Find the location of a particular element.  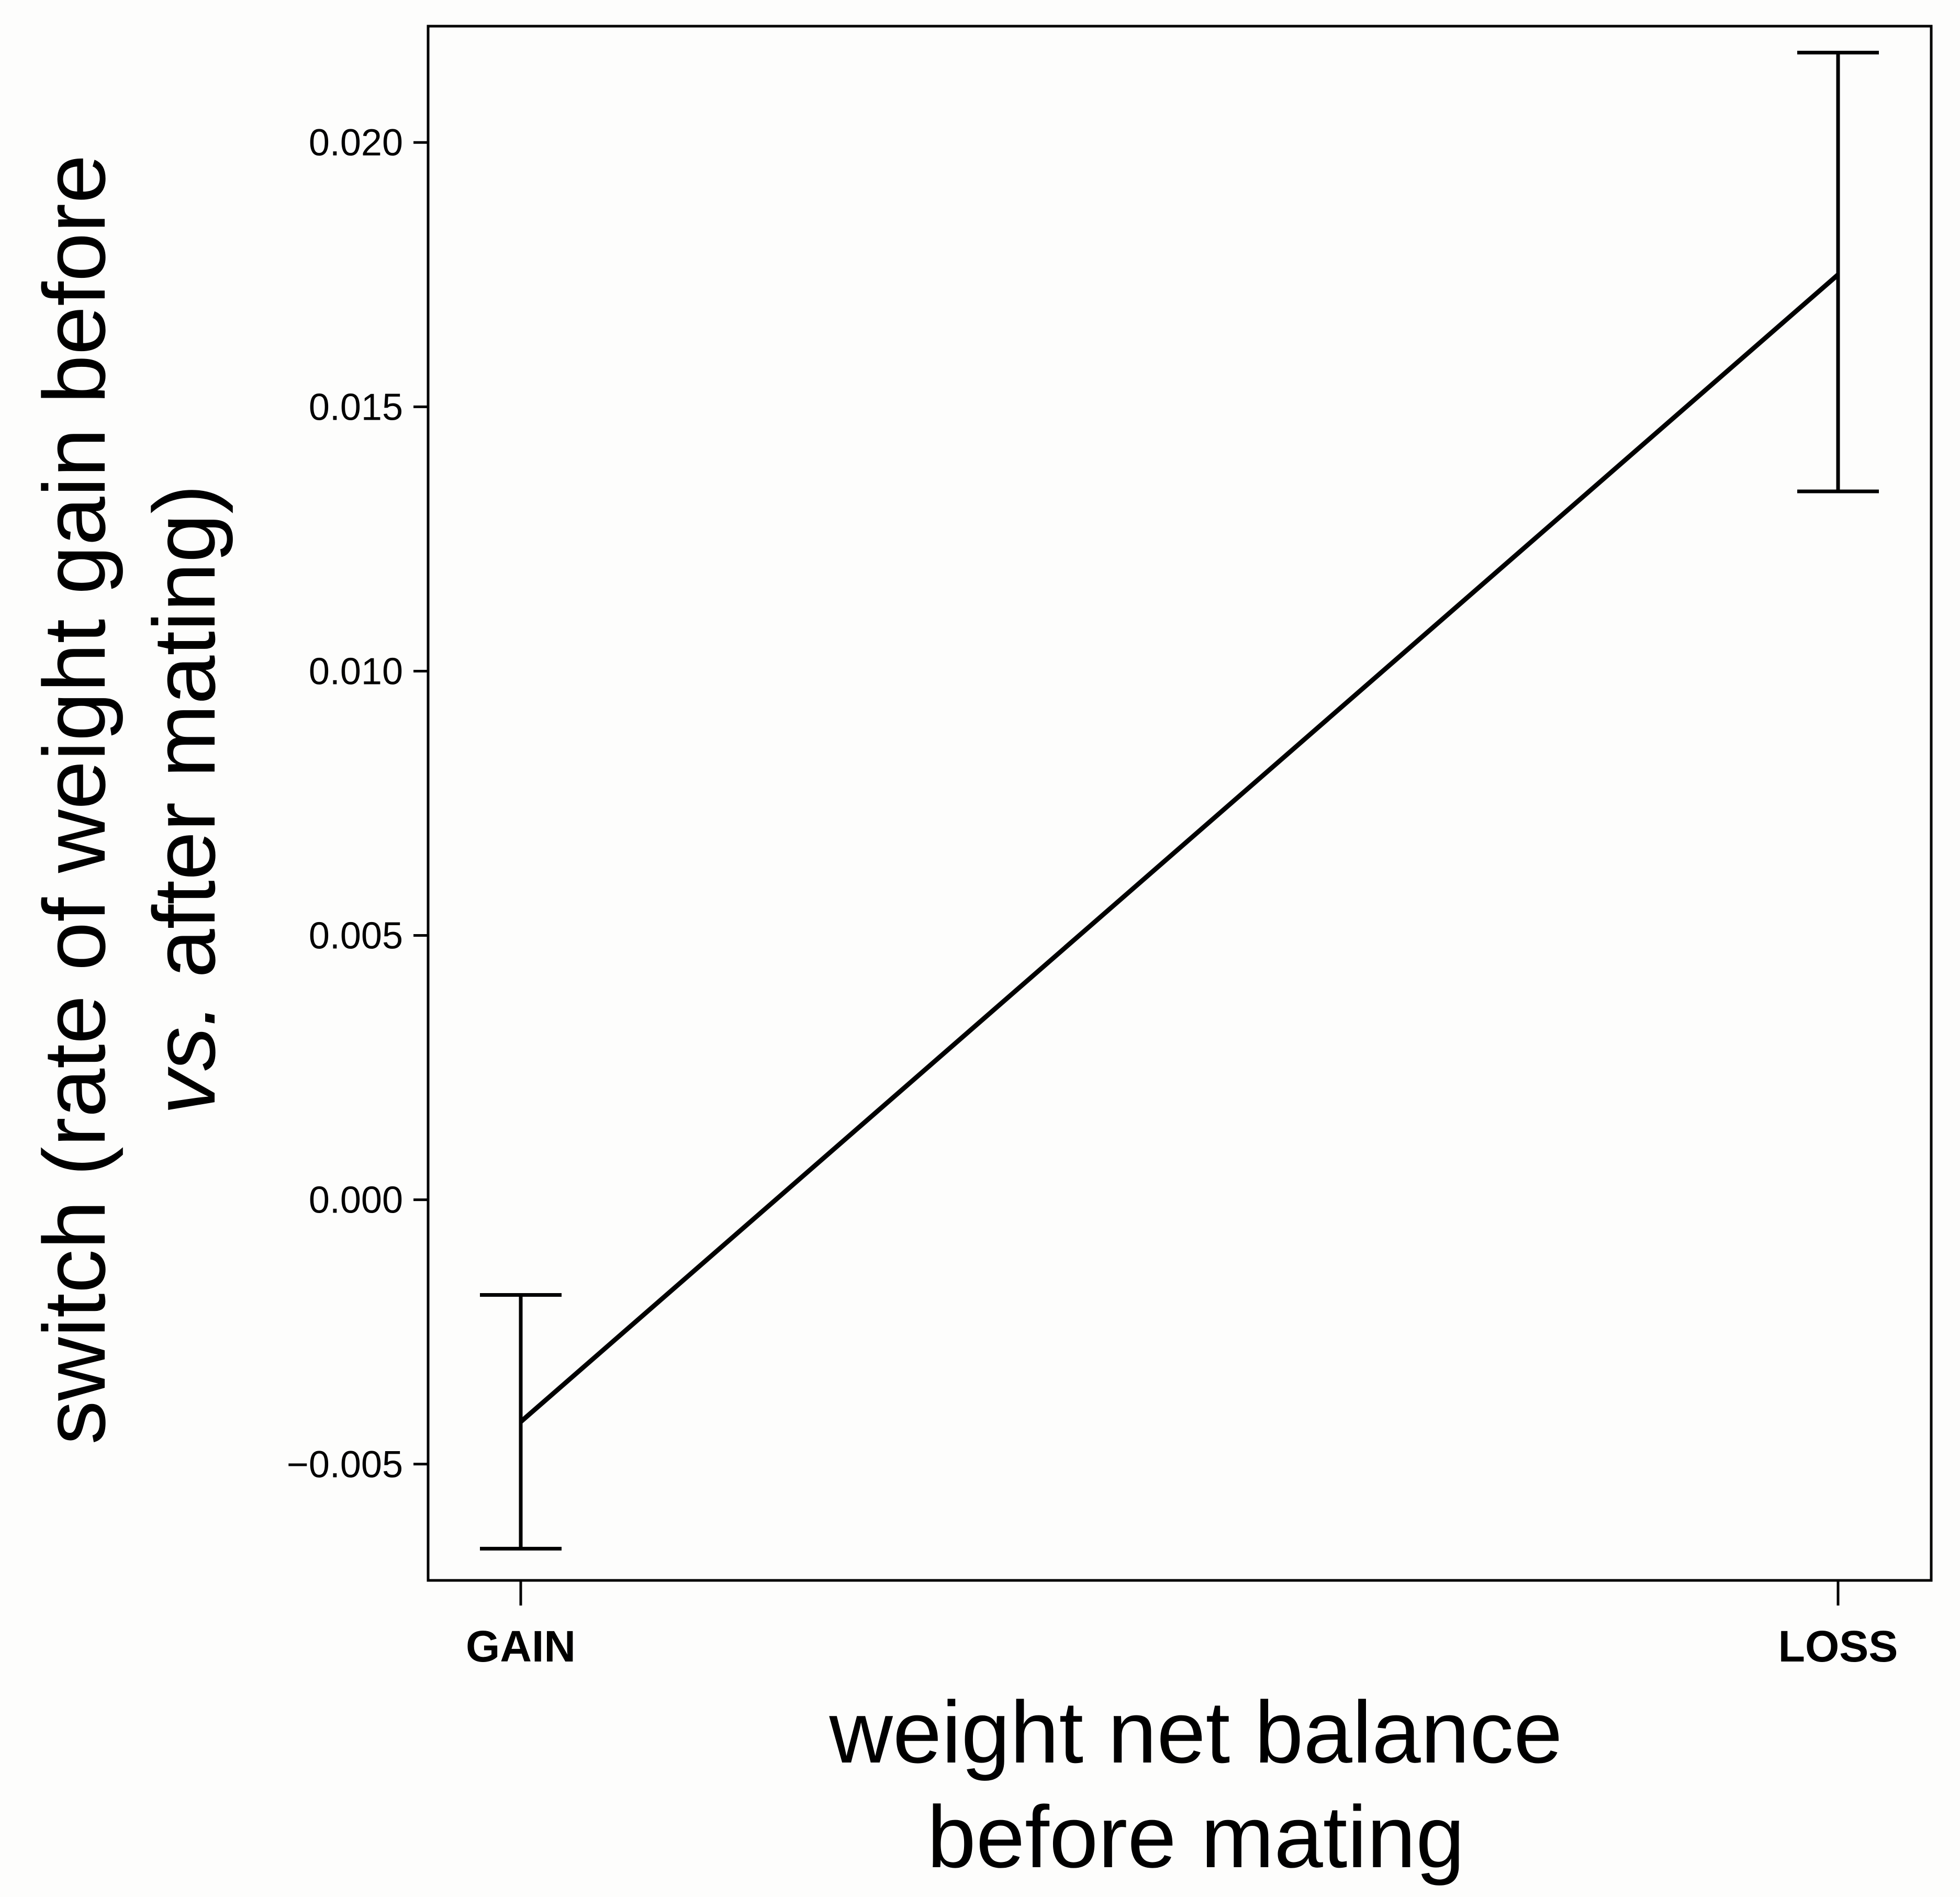

y-tick-label: 0.010 is located at coordinates (356, 671).